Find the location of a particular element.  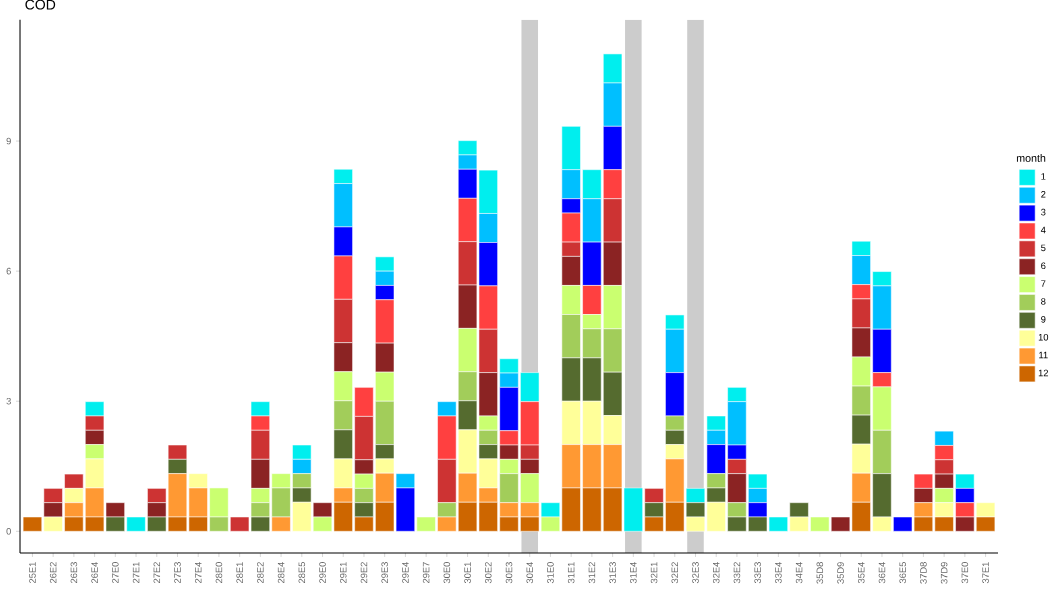

x-tick-label: 31E1 is located at coordinates (571, 573).